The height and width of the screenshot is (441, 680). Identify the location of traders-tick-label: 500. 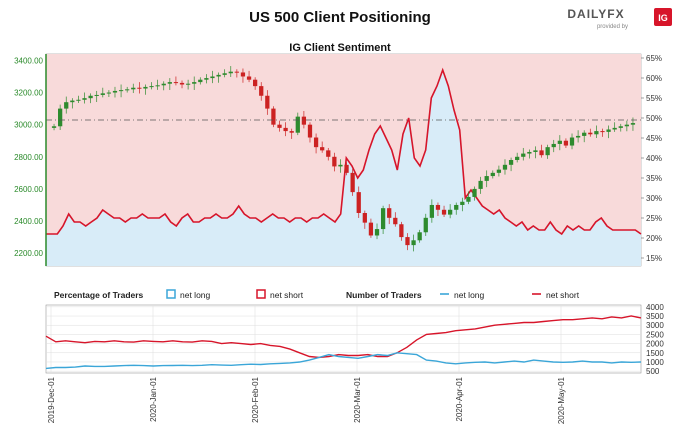
(653, 371).